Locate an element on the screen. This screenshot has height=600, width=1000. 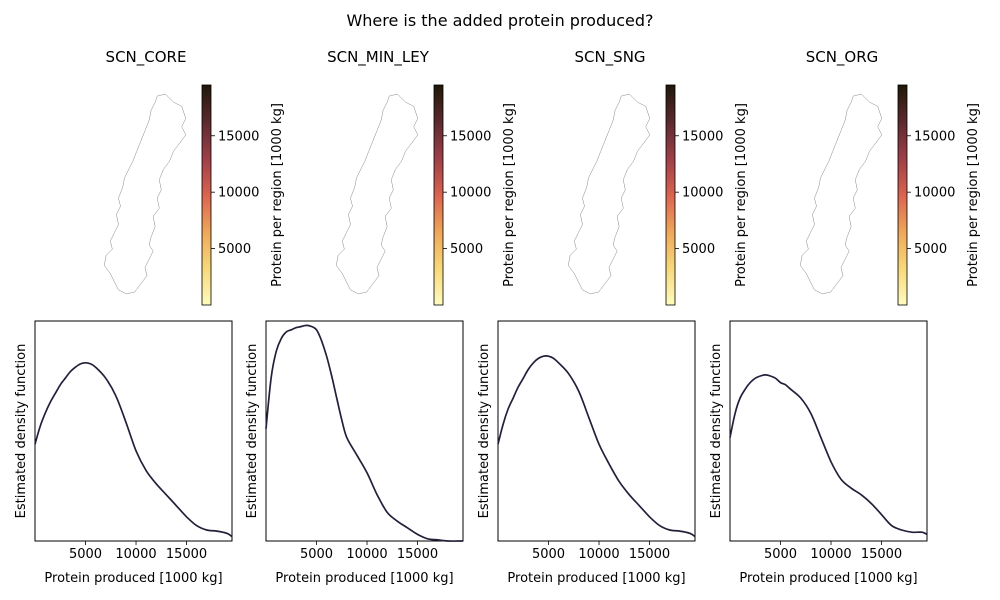
x-tick-label: 10000 is located at coordinates (135, 554).